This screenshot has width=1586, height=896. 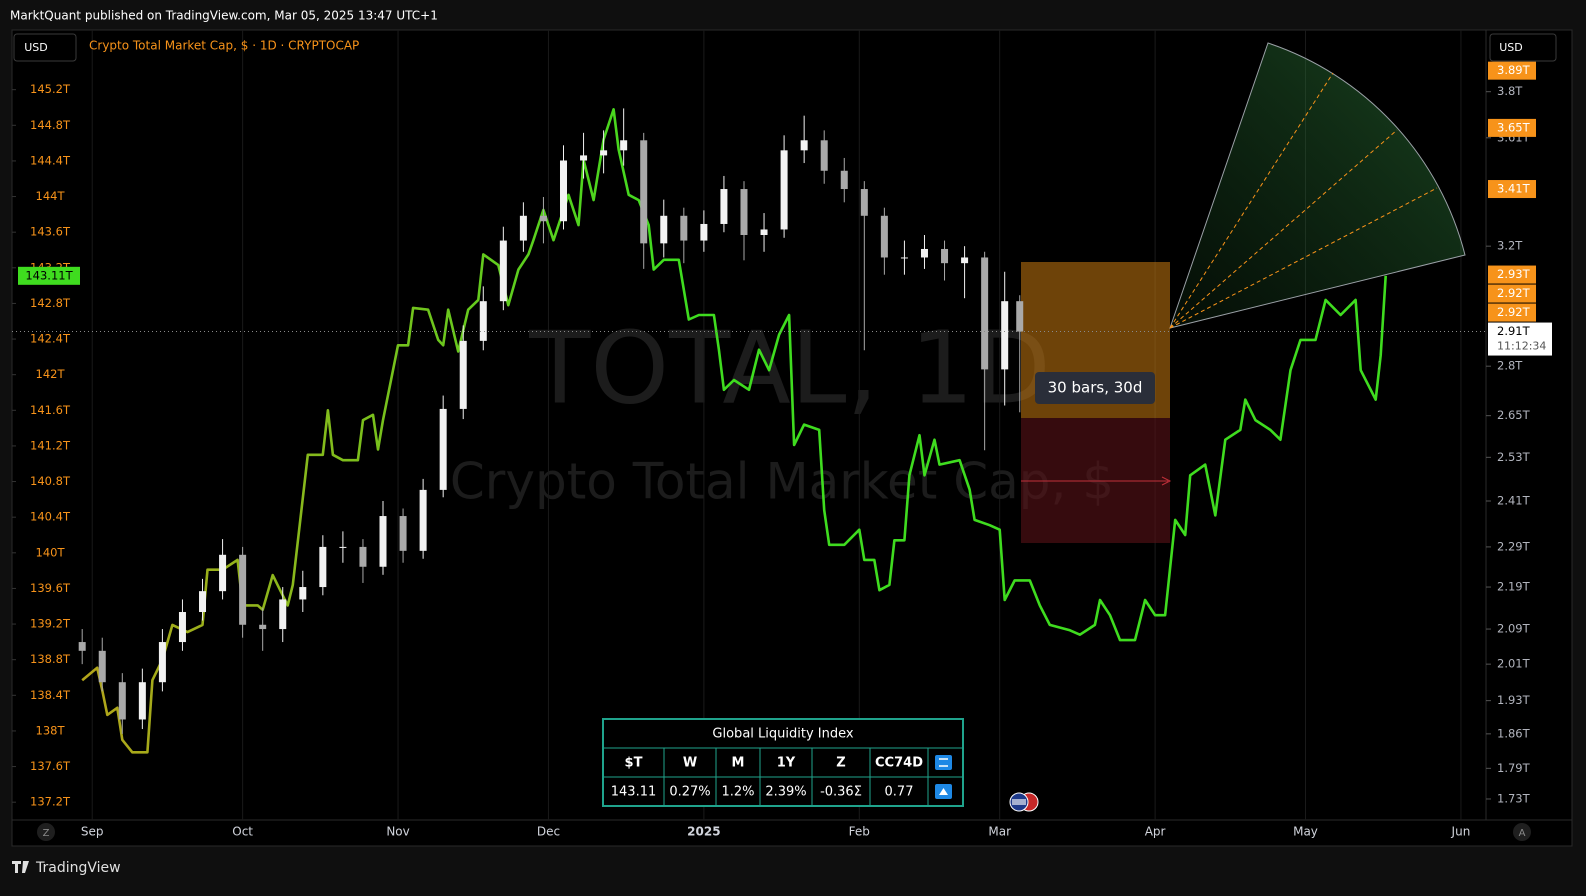 What do you see at coordinates (50, 232) in the screenshot?
I see `y-tick-label: 143.6T` at bounding box center [50, 232].